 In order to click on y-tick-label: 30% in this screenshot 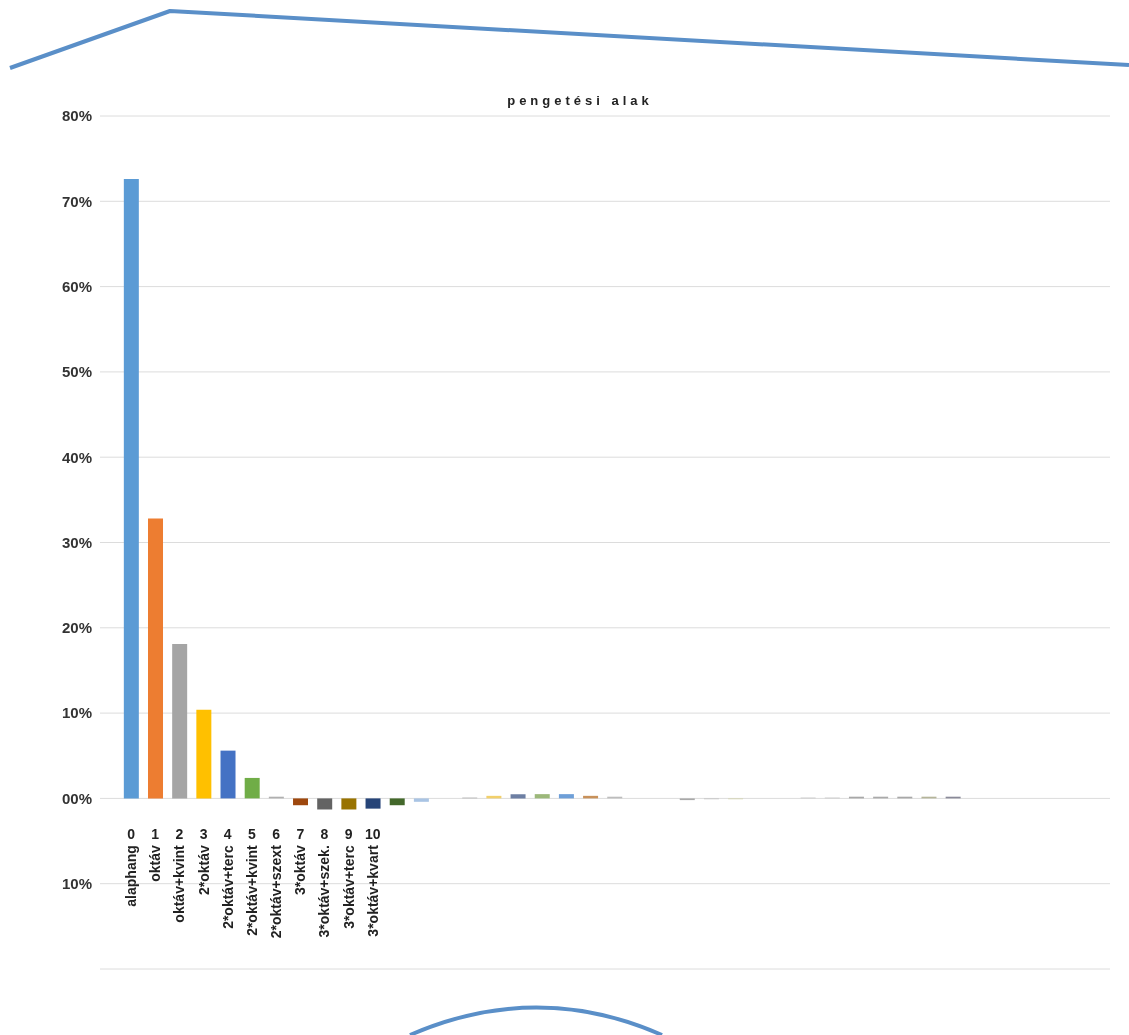, I will do `click(76, 542)`.